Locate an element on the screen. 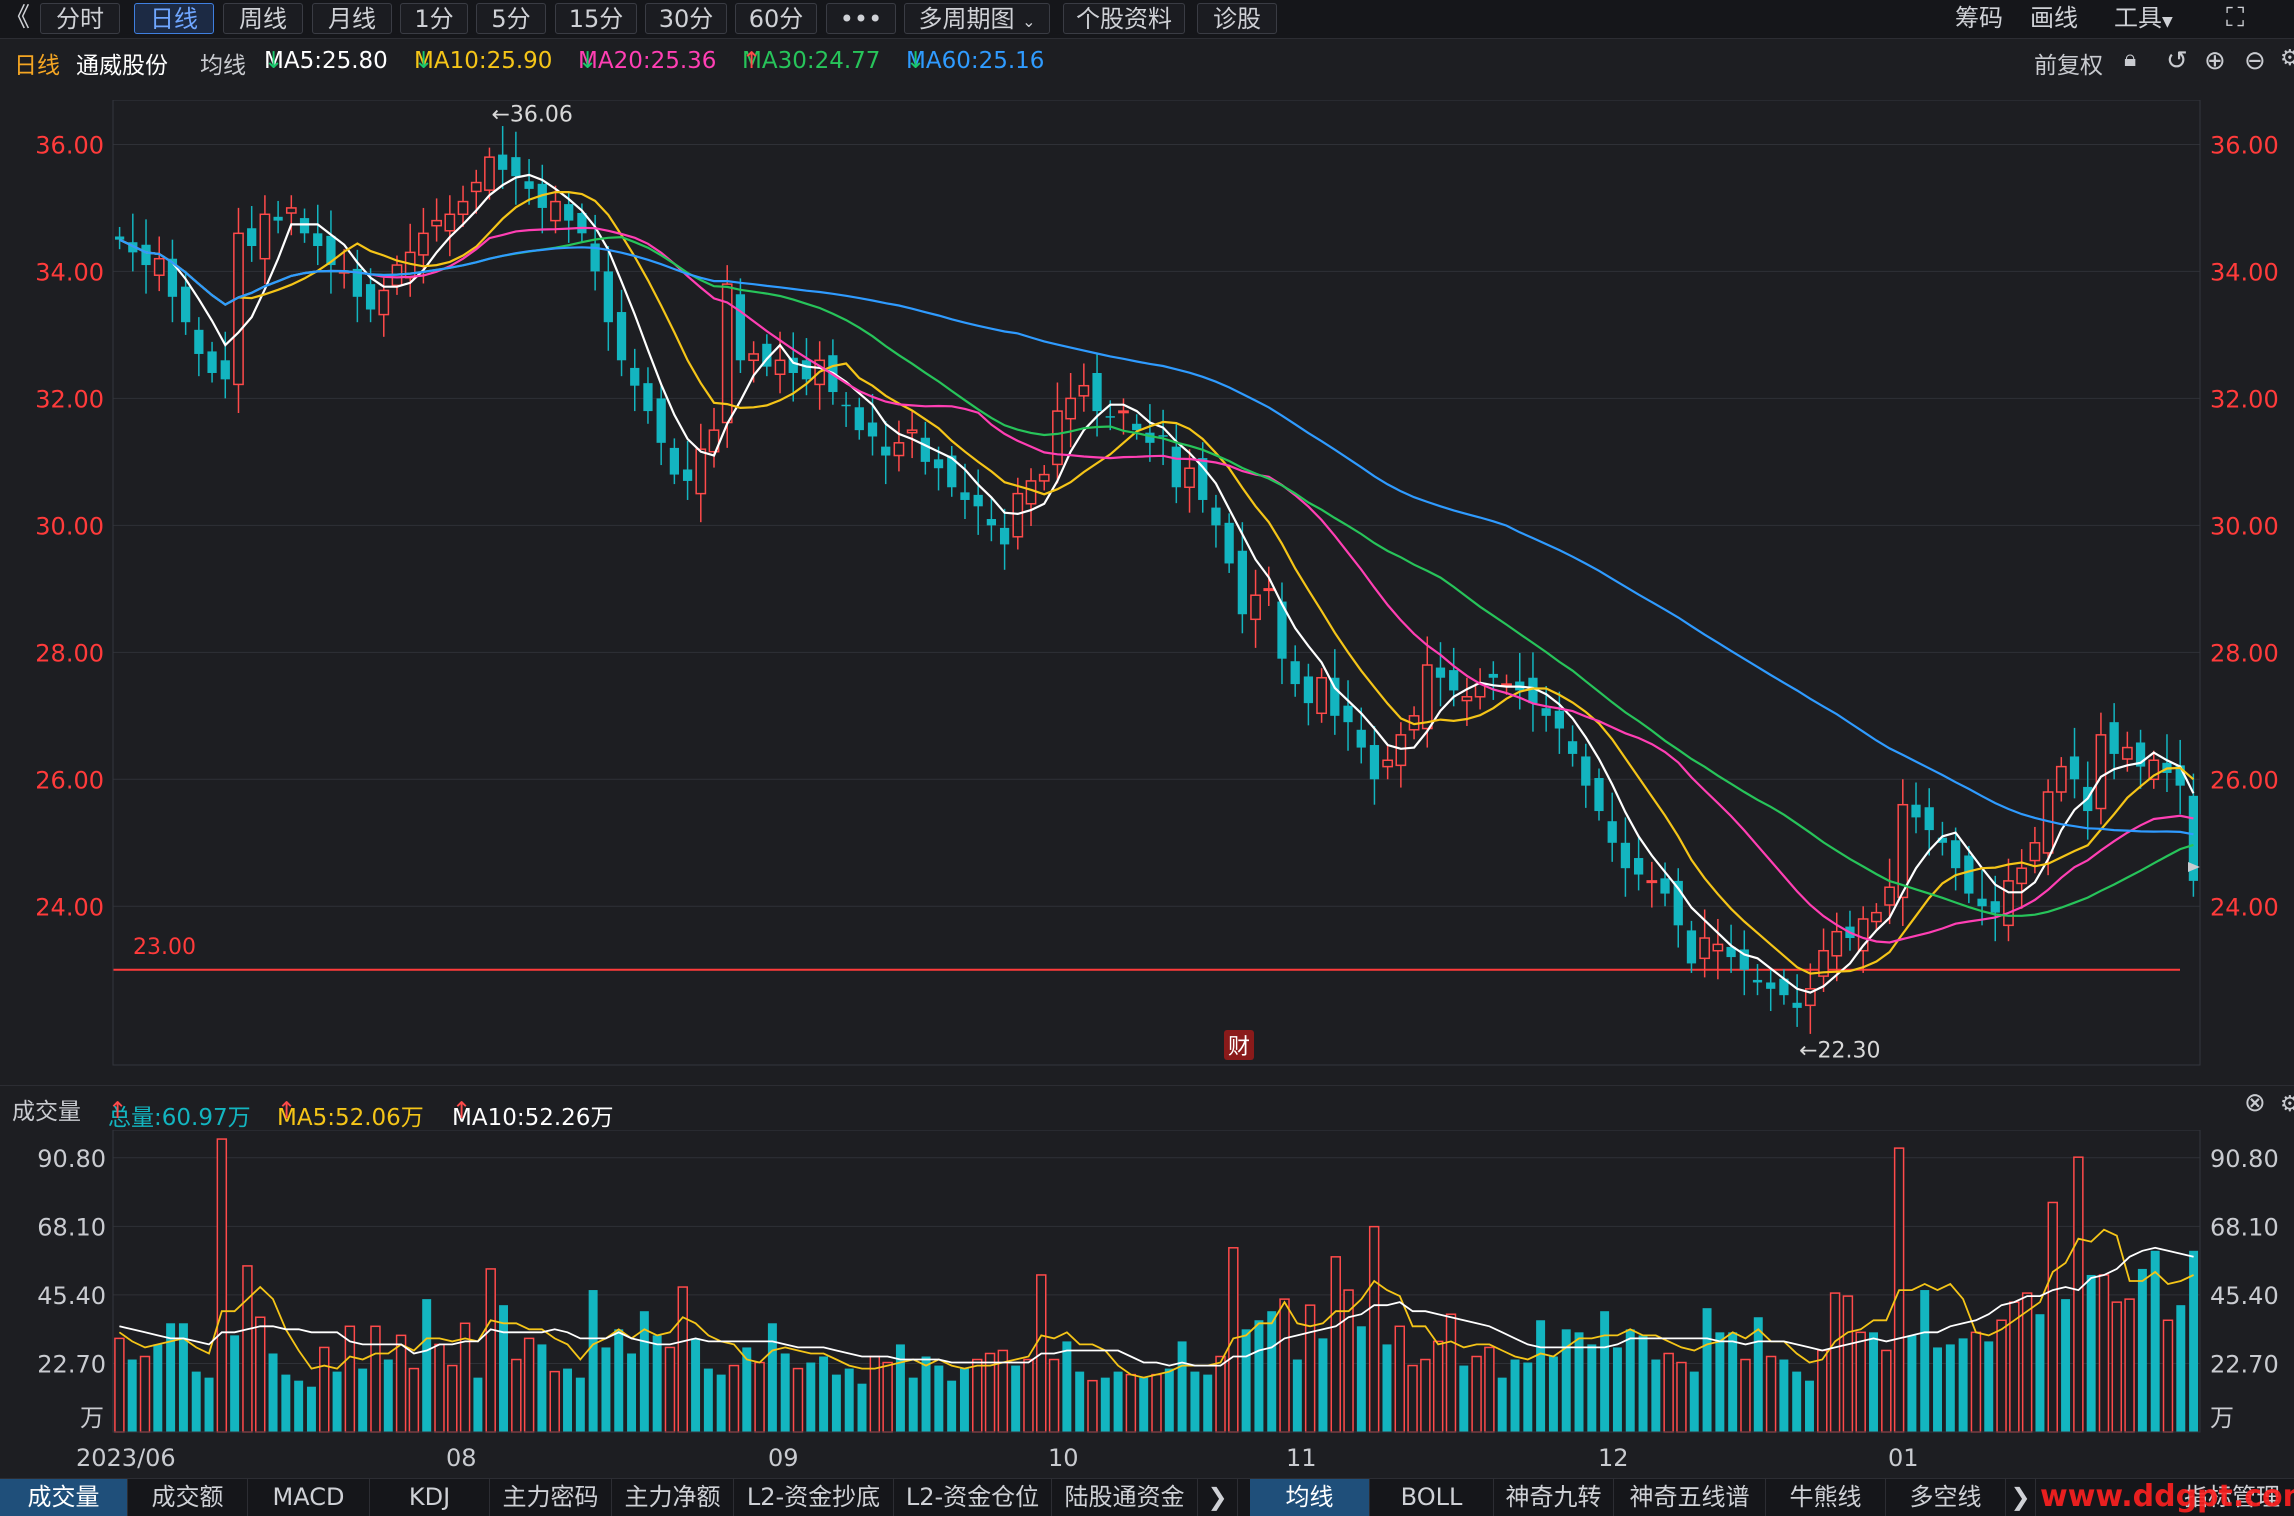  chips-button: 筹码 is located at coordinates (1979, 18).